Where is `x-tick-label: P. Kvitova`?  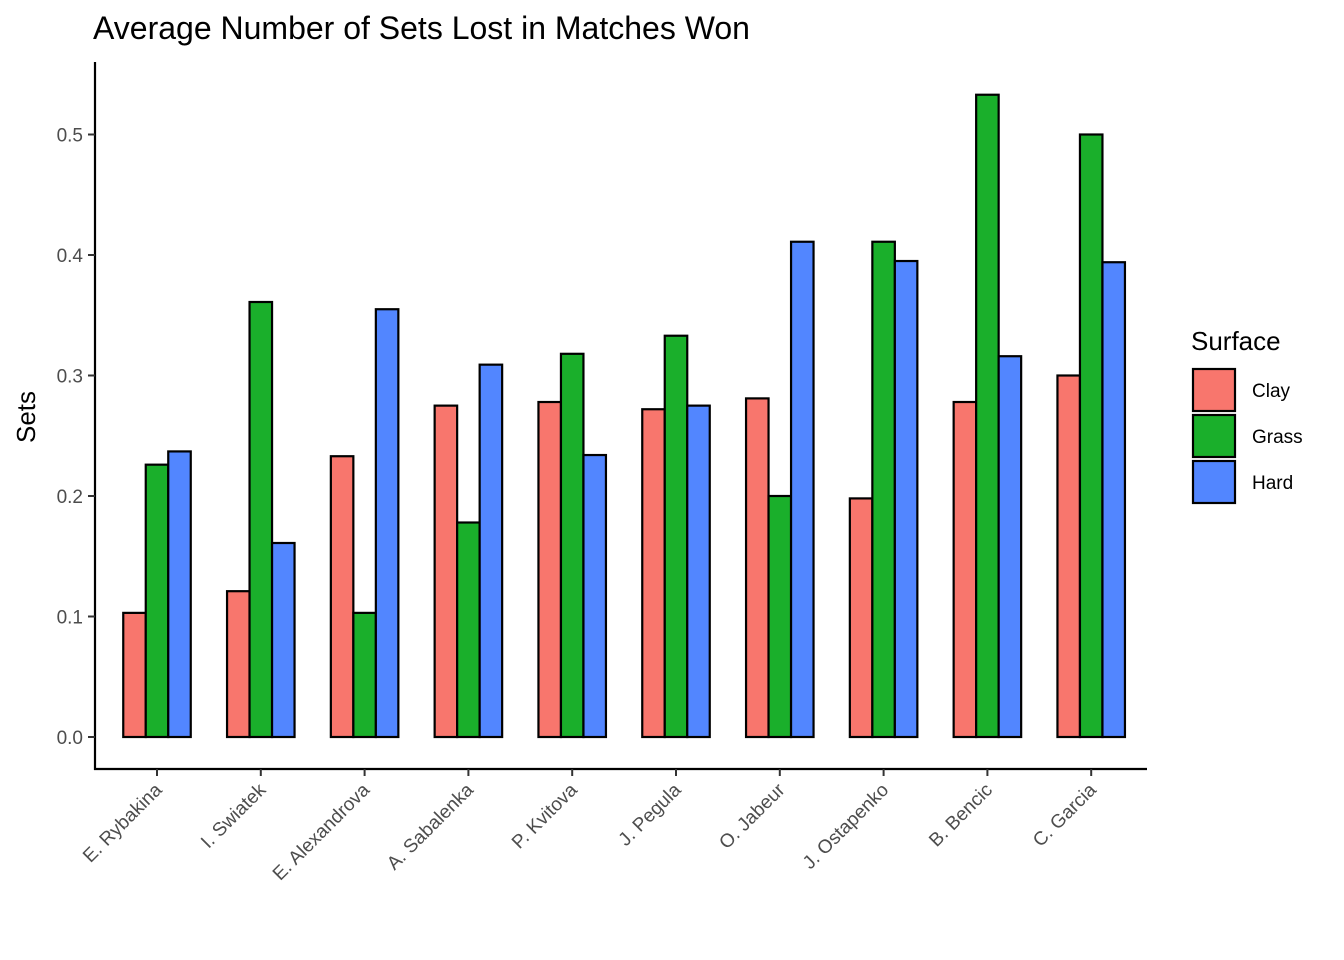
x-tick-label: P. Kvitova is located at coordinates (545, 816).